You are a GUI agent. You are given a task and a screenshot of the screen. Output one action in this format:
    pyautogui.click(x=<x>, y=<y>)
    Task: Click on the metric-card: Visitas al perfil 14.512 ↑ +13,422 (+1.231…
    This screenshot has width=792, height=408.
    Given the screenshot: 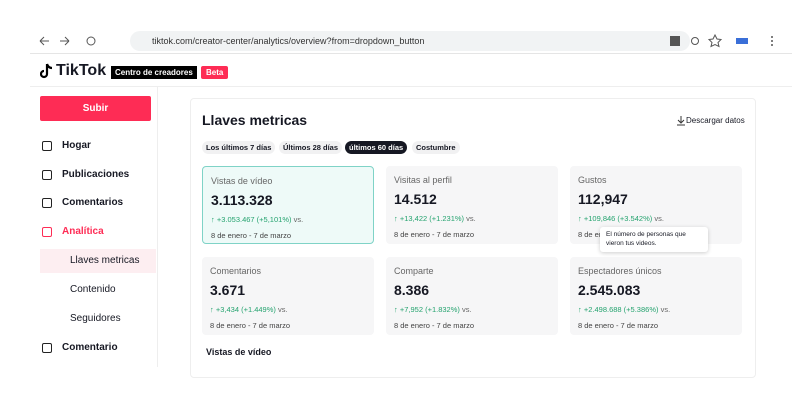 What is the action you would take?
    pyautogui.click(x=472, y=205)
    